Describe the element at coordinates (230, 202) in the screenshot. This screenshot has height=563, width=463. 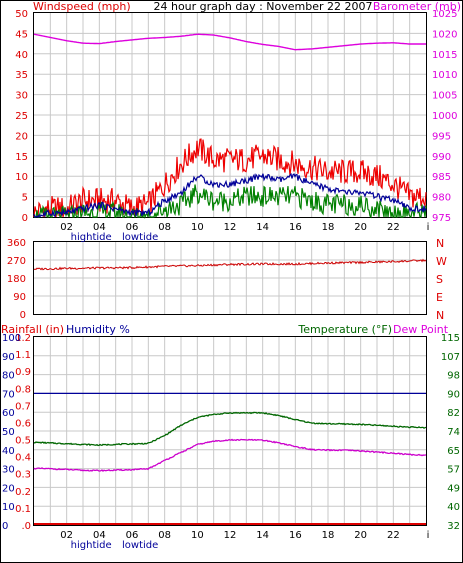
I see `wind-low-line` at that location.